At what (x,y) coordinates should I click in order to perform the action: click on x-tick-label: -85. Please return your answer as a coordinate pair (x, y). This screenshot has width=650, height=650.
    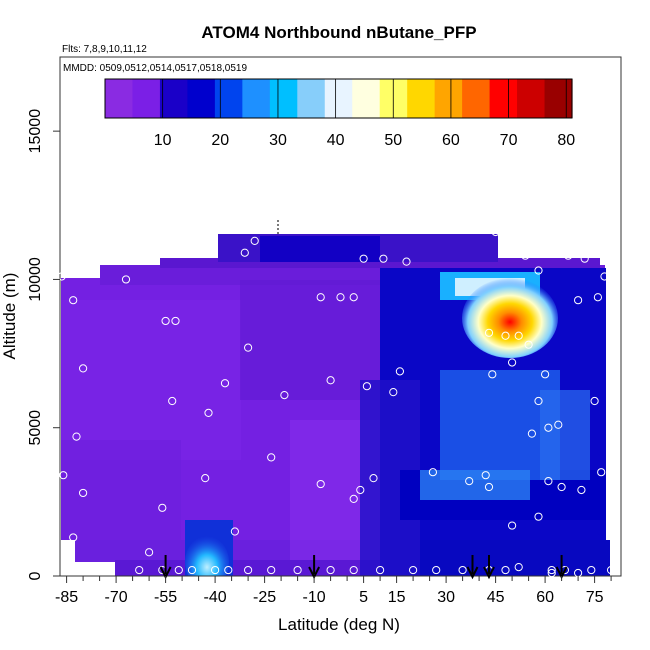
    Looking at the image, I should click on (66, 597).